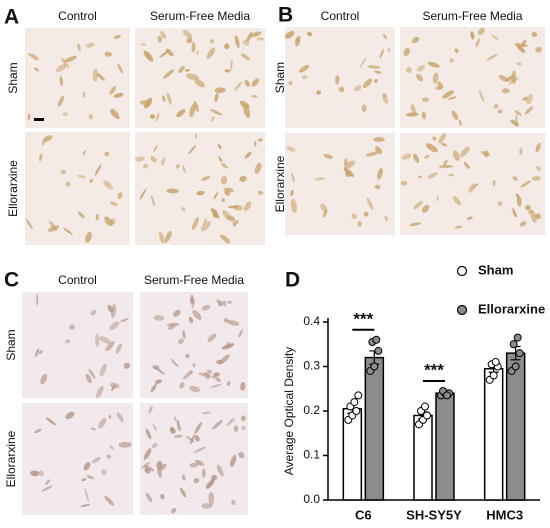 The height and width of the screenshot is (528, 550). I want to click on panel-label: A, so click(11, 17).